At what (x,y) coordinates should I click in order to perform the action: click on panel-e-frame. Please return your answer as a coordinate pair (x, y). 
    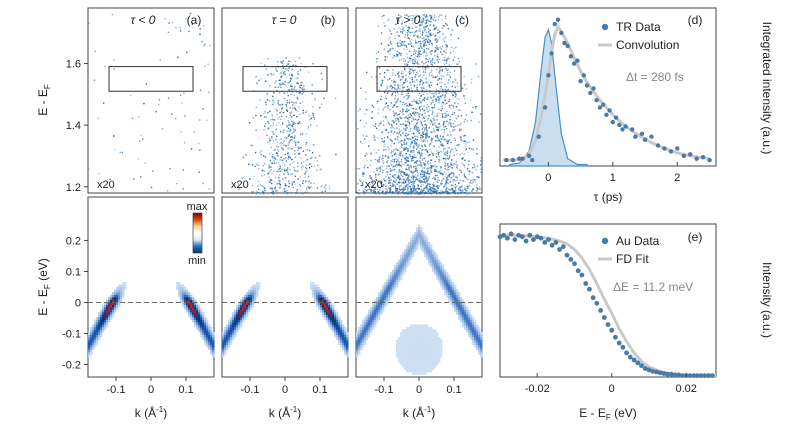
    Looking at the image, I should click on (608, 300).